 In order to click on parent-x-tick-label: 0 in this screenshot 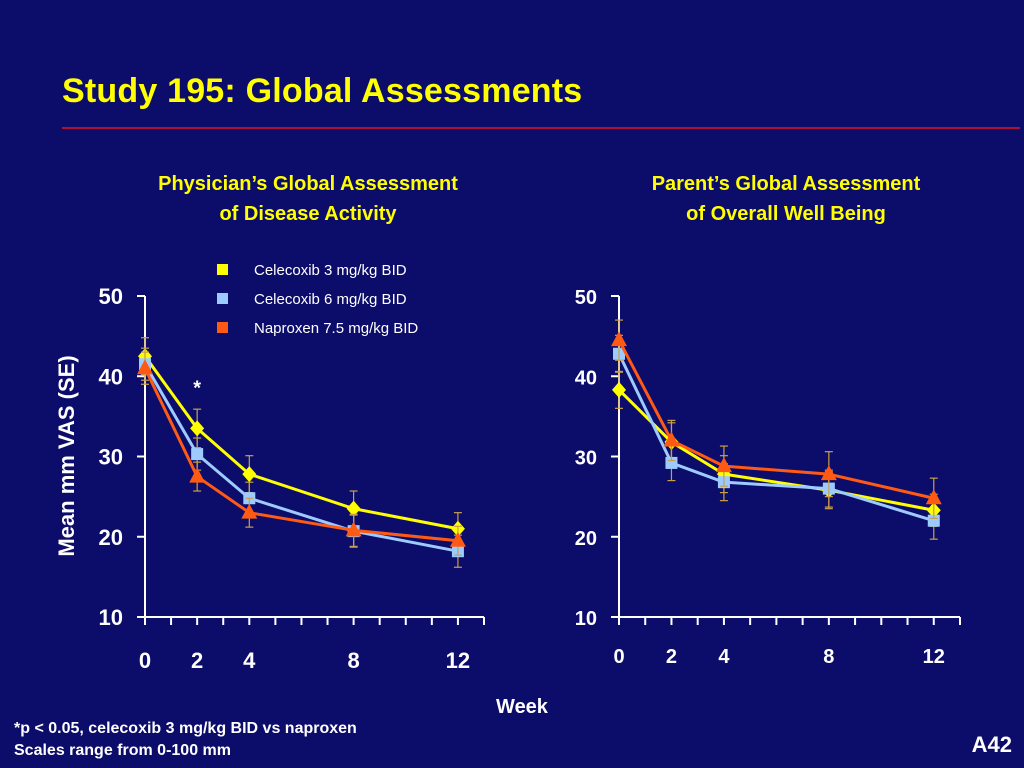, I will do `click(618, 657)`.